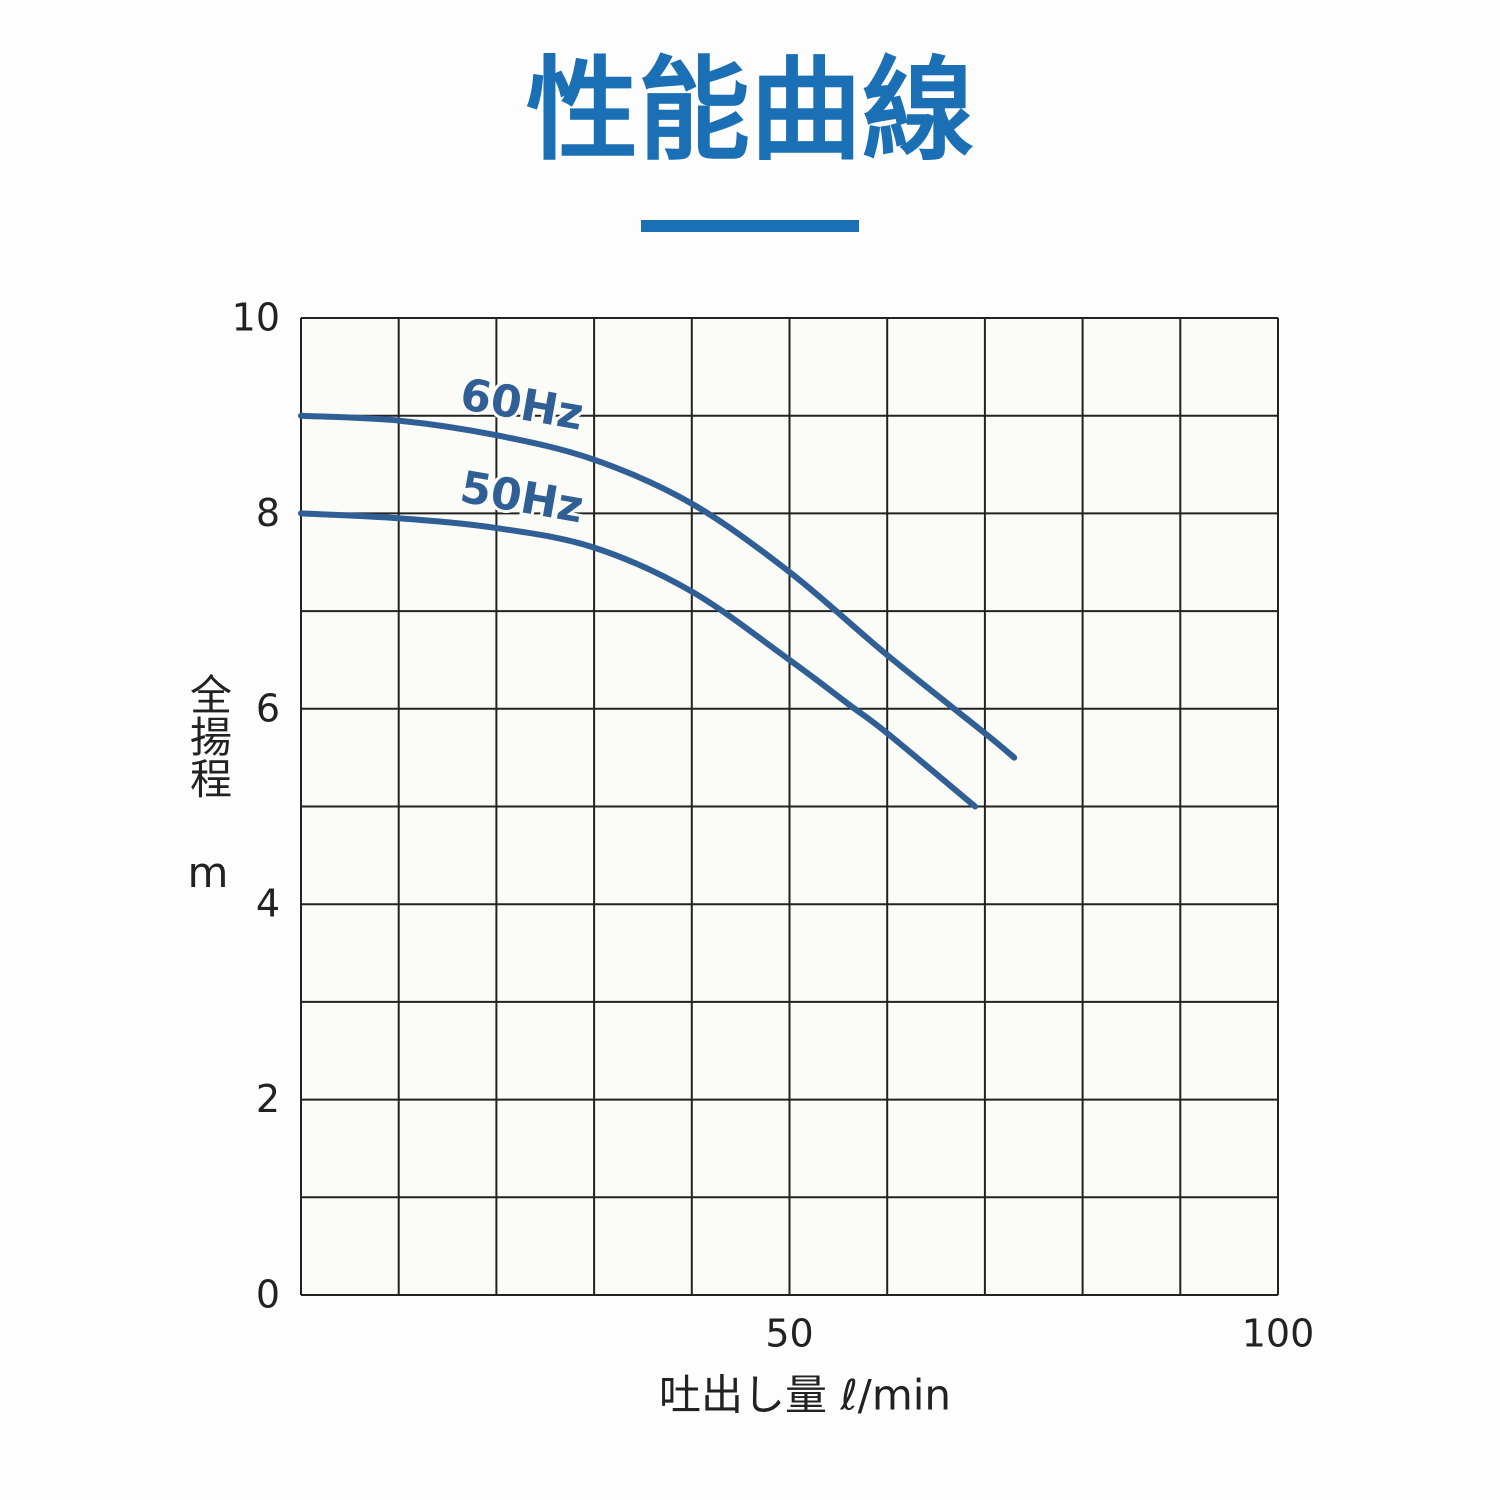  Describe the element at coordinates (268, 904) in the screenshot. I see `y-tick-label: 4` at that location.